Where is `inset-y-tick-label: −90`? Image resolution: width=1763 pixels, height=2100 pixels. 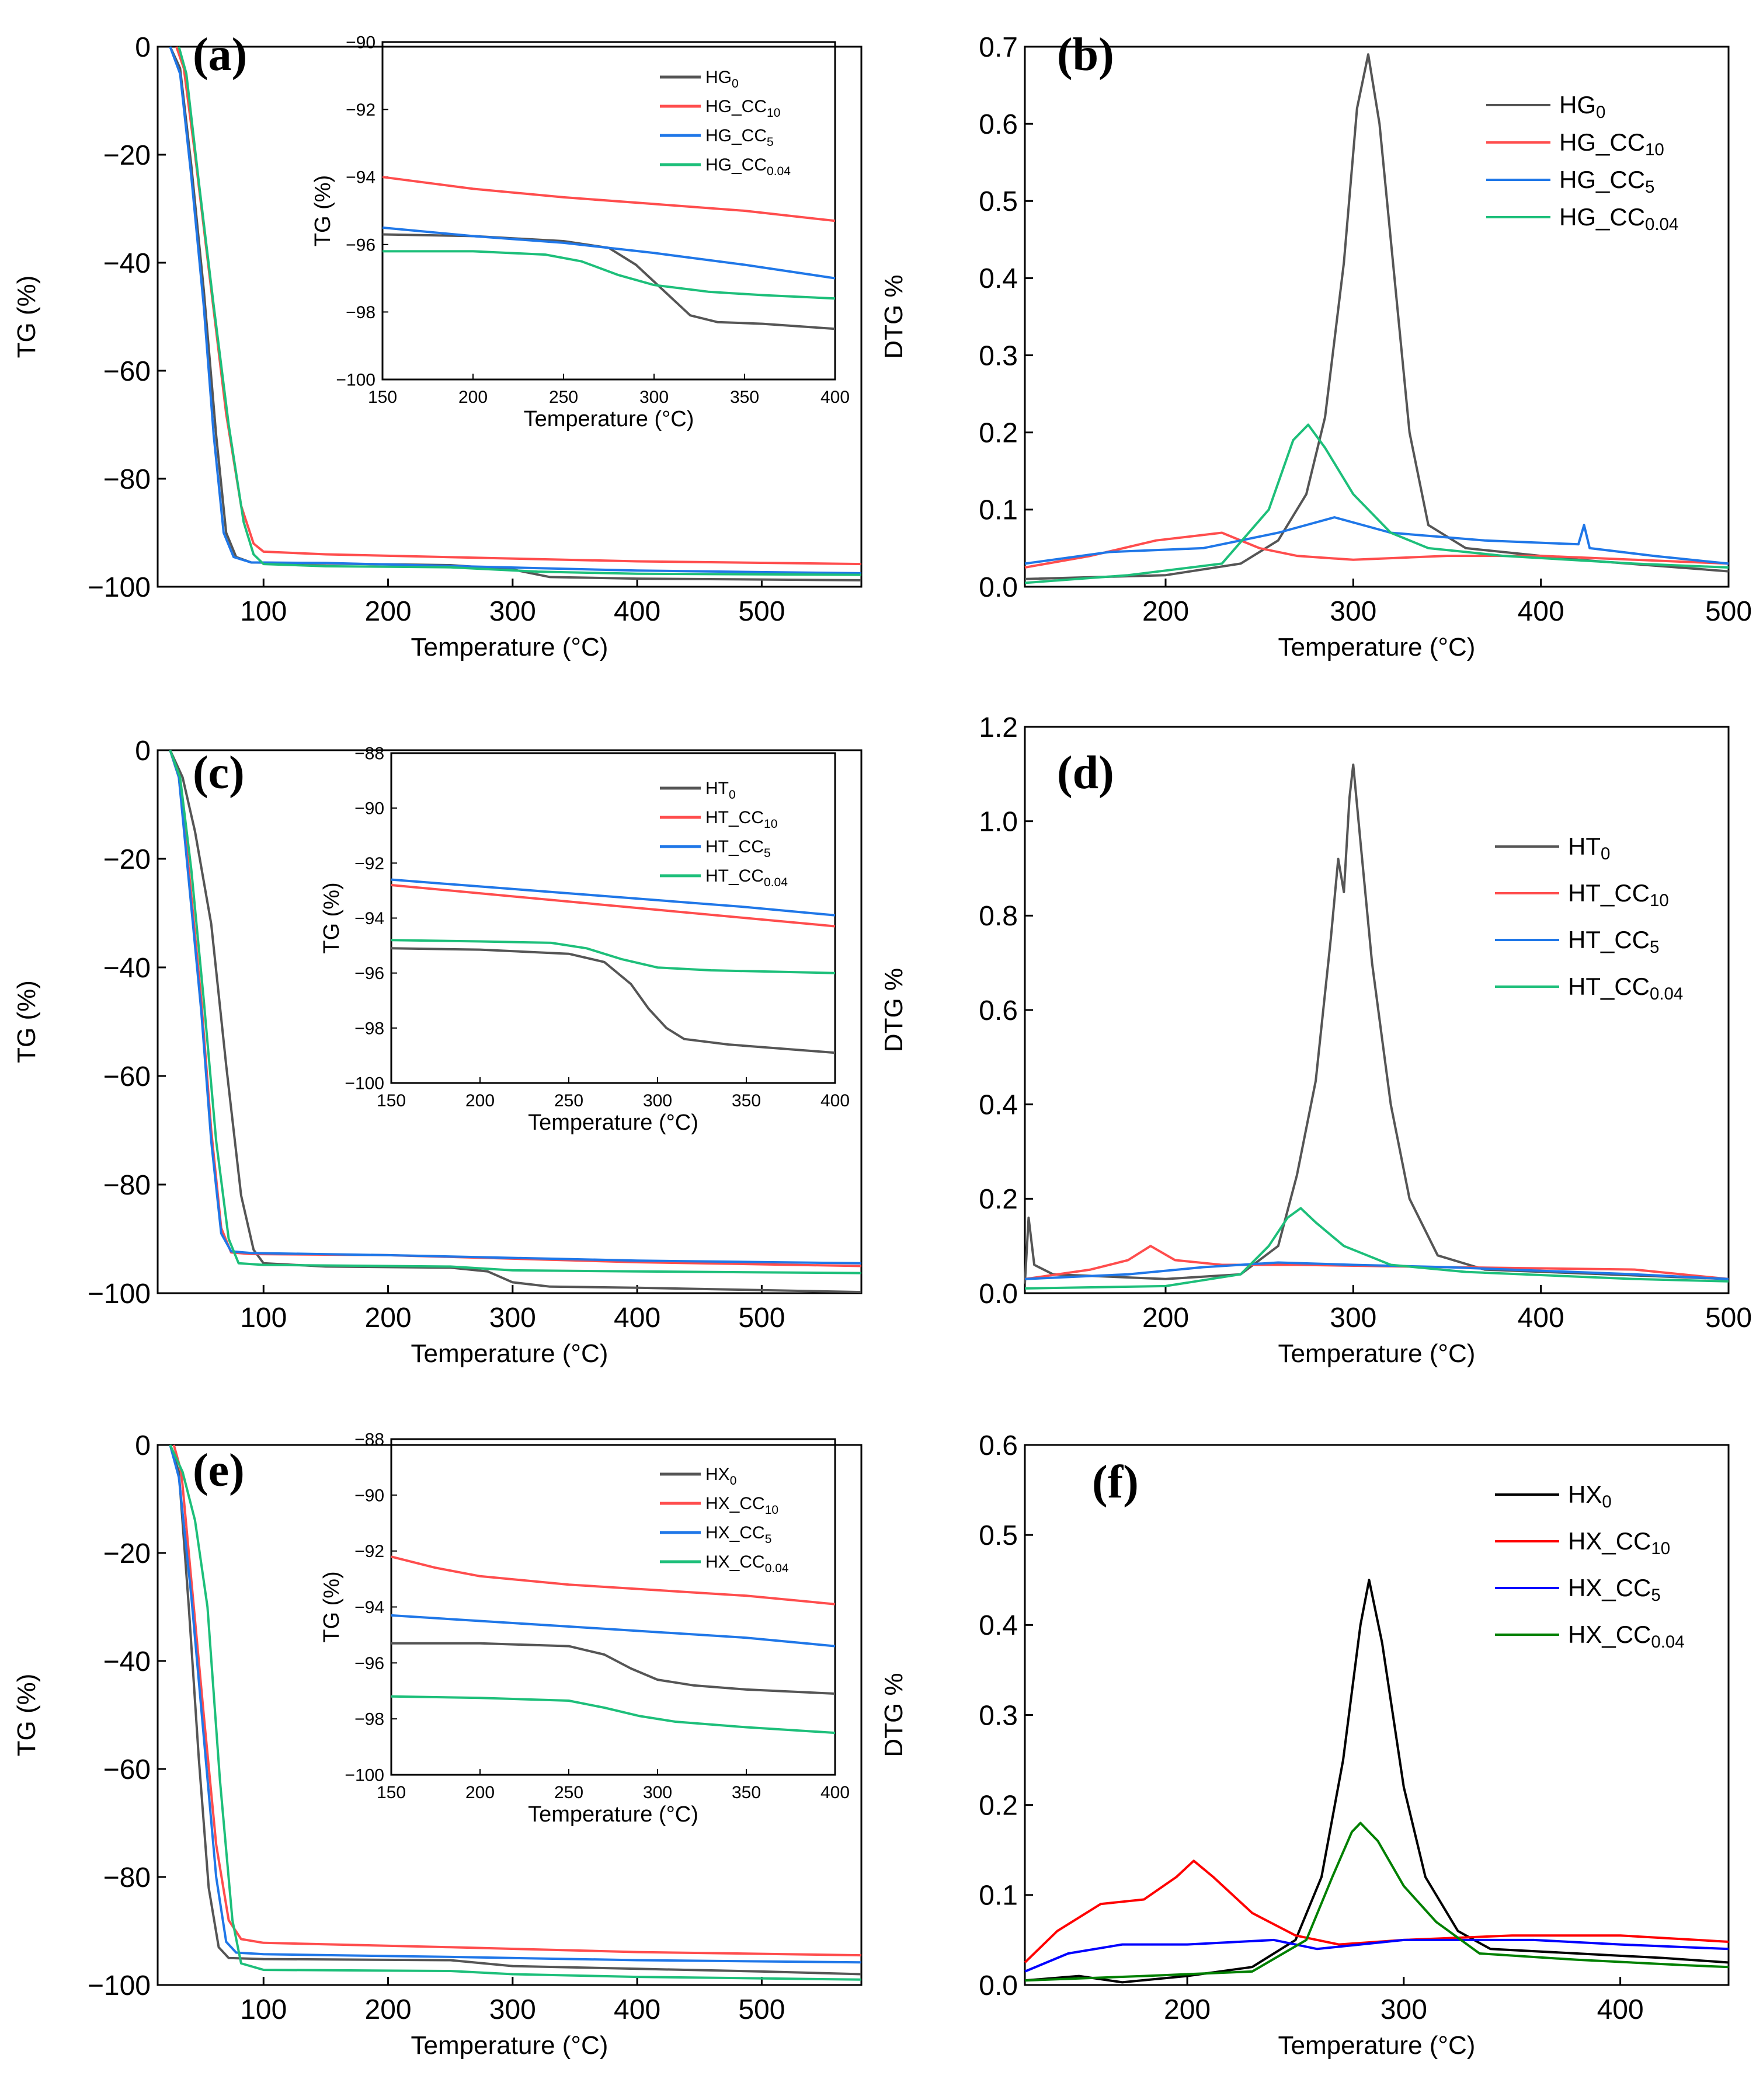
inset-y-tick-label: −90 is located at coordinates (369, 1496).